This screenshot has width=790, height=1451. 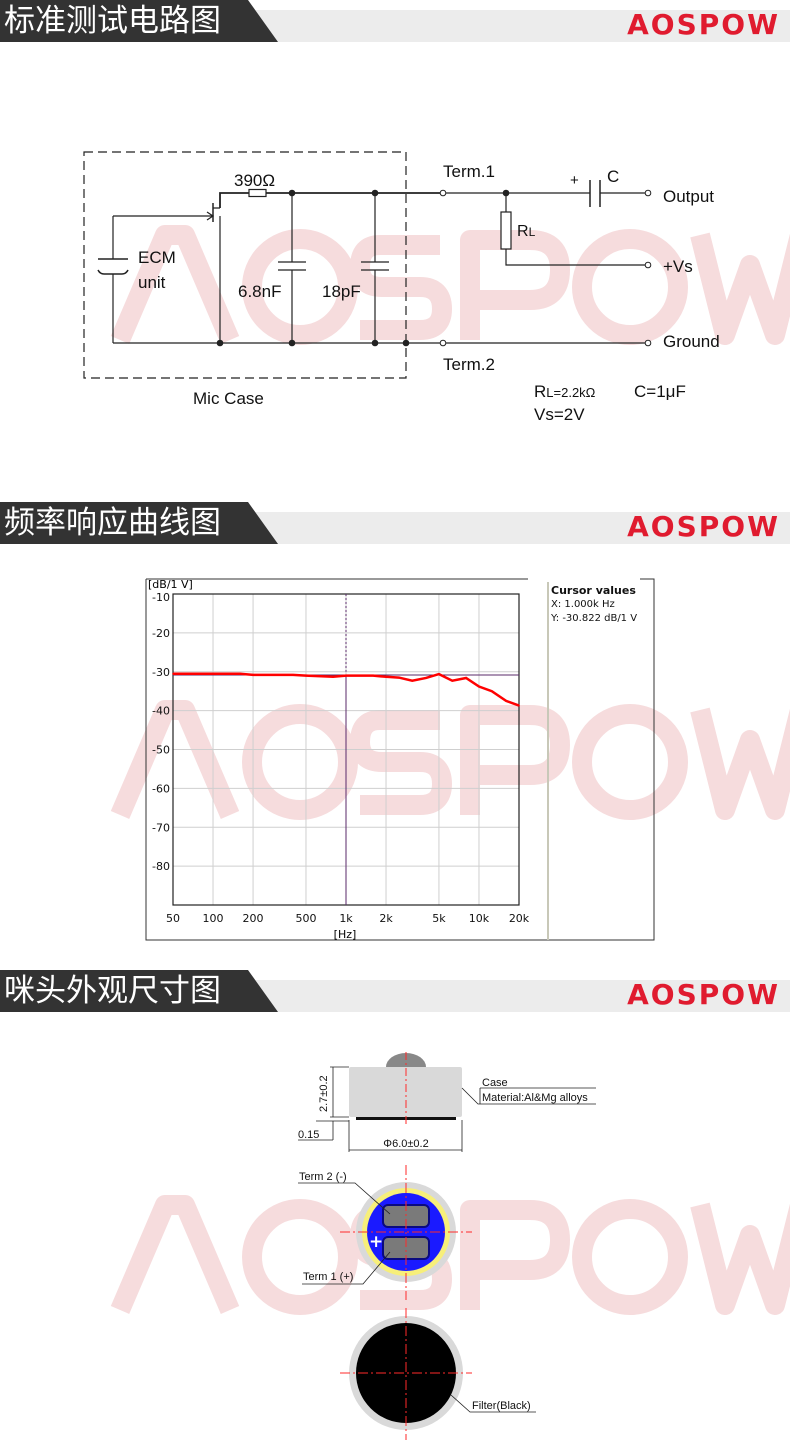 I want to click on case-label: Case, so click(x=495, y=1083).